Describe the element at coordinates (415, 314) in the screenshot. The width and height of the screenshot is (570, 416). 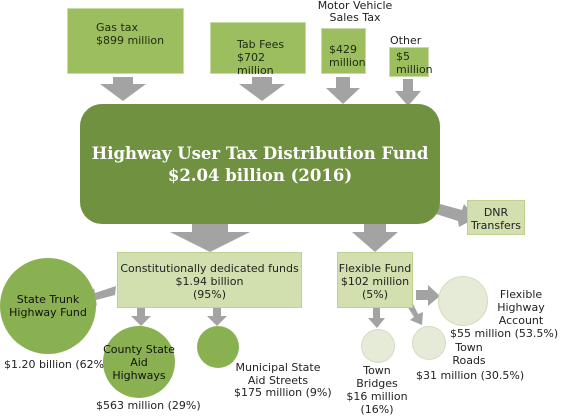
I see `arrow-to-town-roads` at that location.